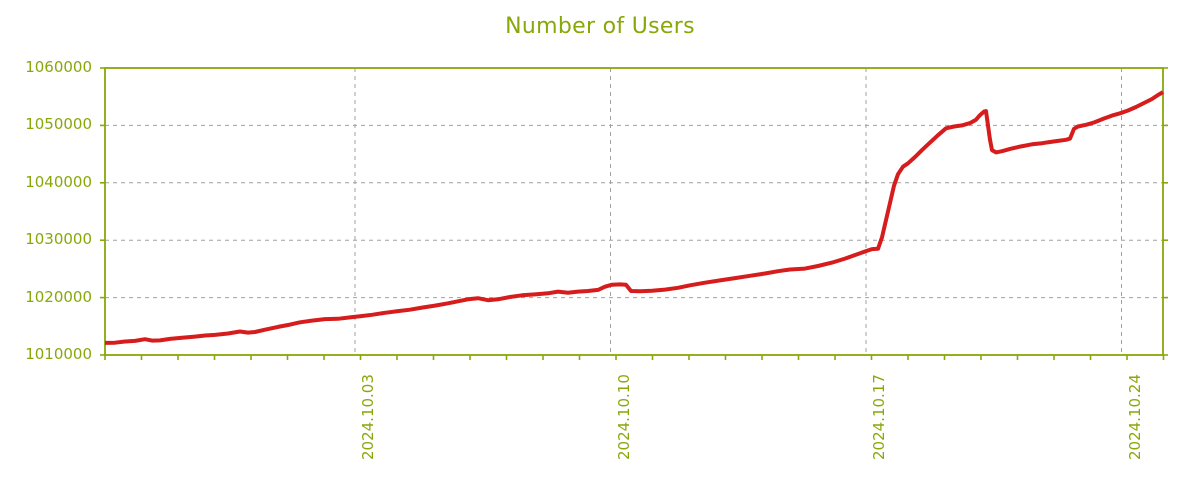 Image resolution: width=1200 pixels, height=500 pixels. What do you see at coordinates (58, 239) in the screenshot?
I see `y-axis-tick-label: 1030000` at bounding box center [58, 239].